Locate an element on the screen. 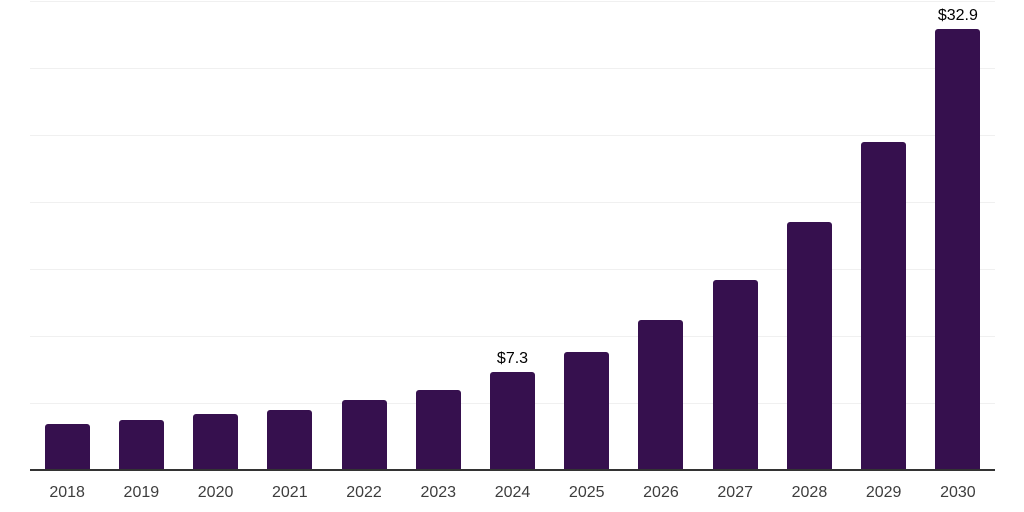  bar-2023 is located at coordinates (438, 429).